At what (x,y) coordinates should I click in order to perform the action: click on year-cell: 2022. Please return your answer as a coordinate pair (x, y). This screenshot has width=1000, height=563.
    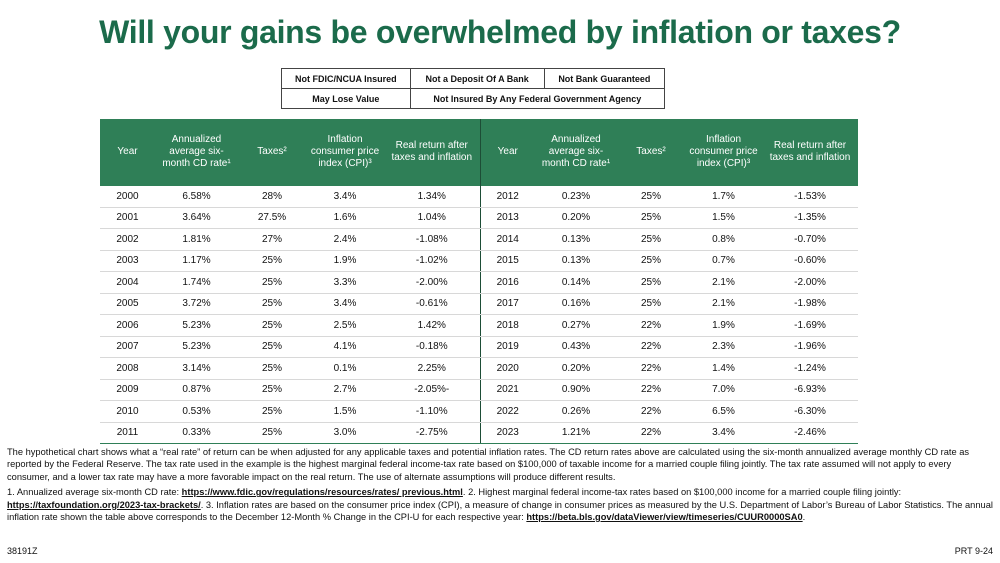
    Looking at the image, I should click on (507, 411).